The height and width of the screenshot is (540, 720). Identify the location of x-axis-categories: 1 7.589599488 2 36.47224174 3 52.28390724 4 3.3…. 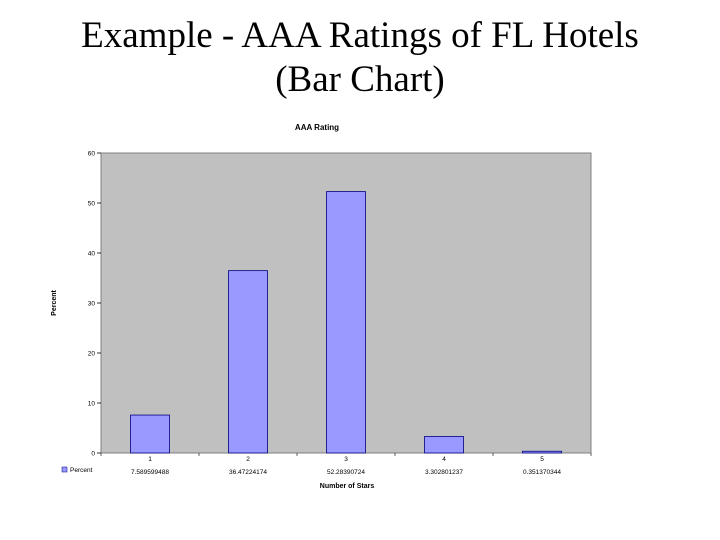
(346, 464).